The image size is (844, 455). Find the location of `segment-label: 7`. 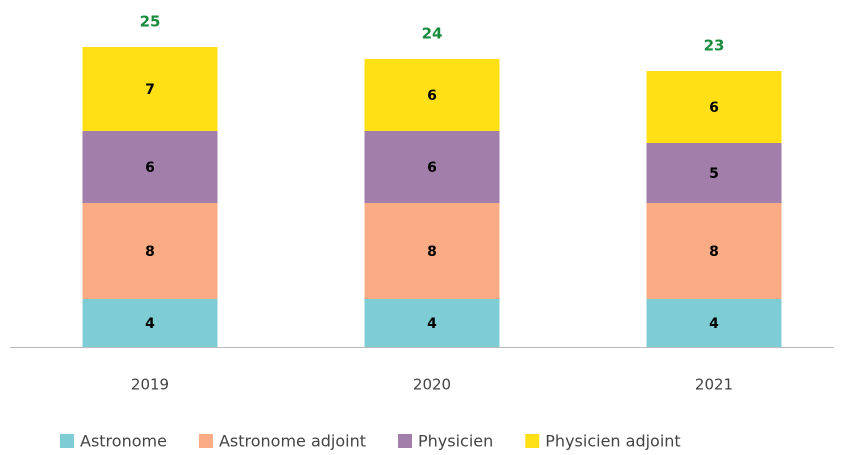

segment-label: 7 is located at coordinates (150, 90).